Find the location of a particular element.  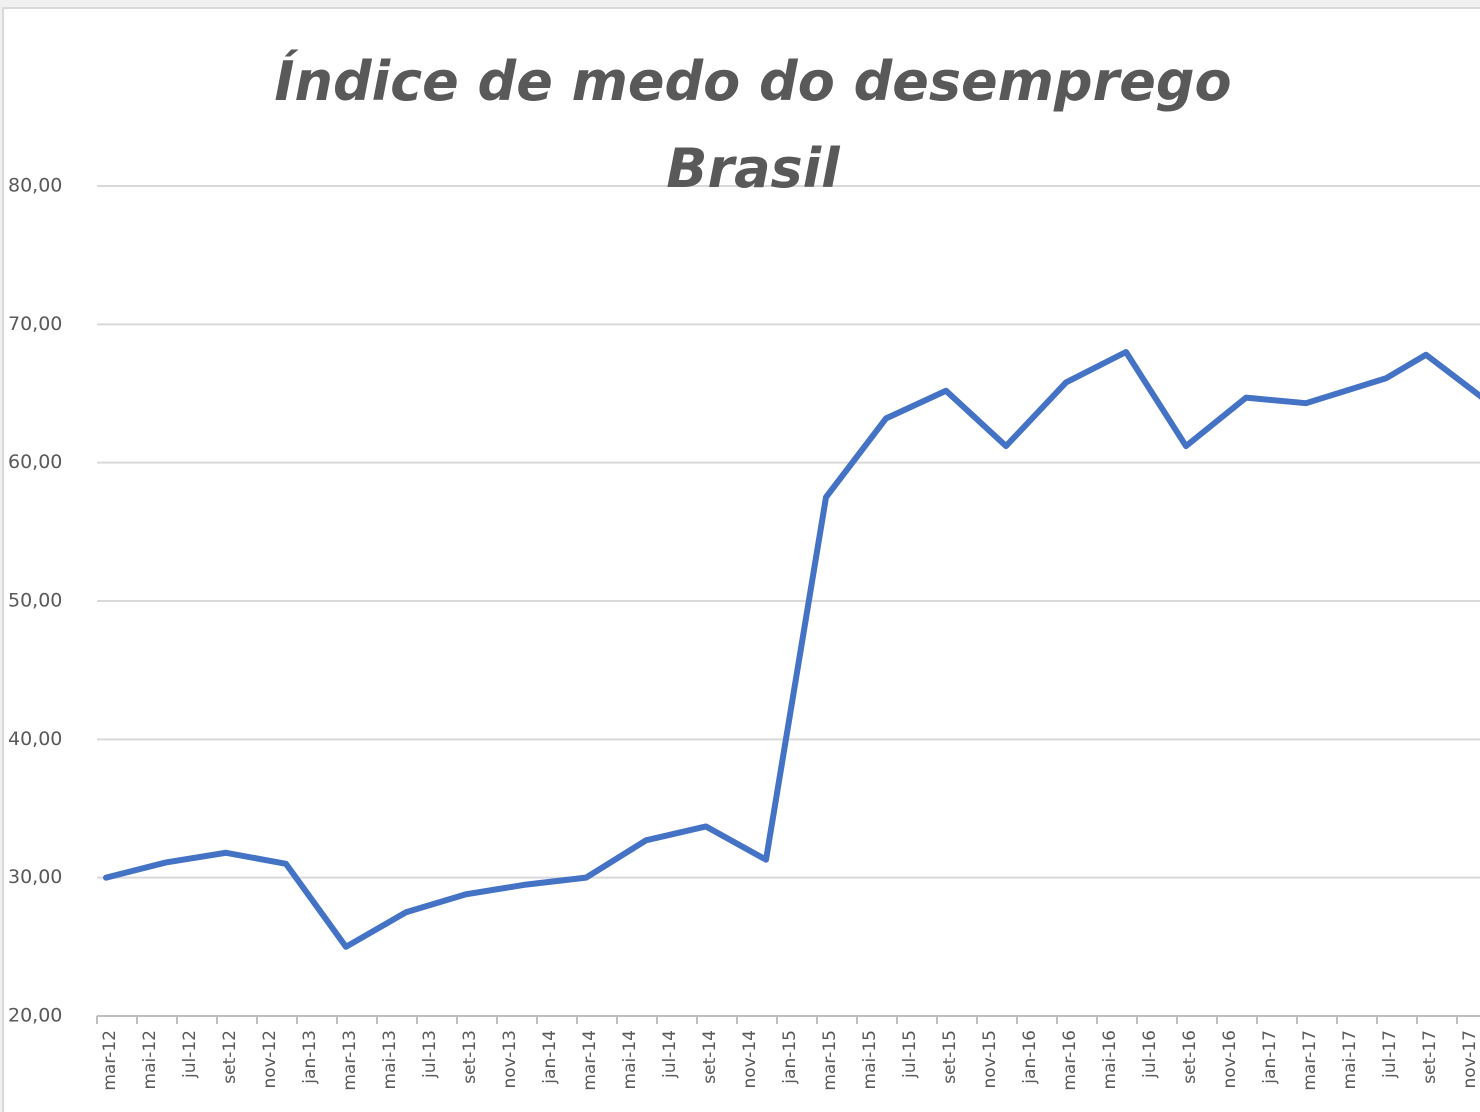

y-tick-label: 40,00 is located at coordinates (35, 739).